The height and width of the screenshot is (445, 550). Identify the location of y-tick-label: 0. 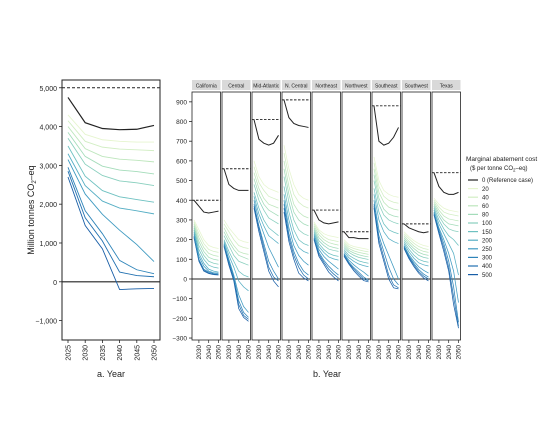
(55, 283).